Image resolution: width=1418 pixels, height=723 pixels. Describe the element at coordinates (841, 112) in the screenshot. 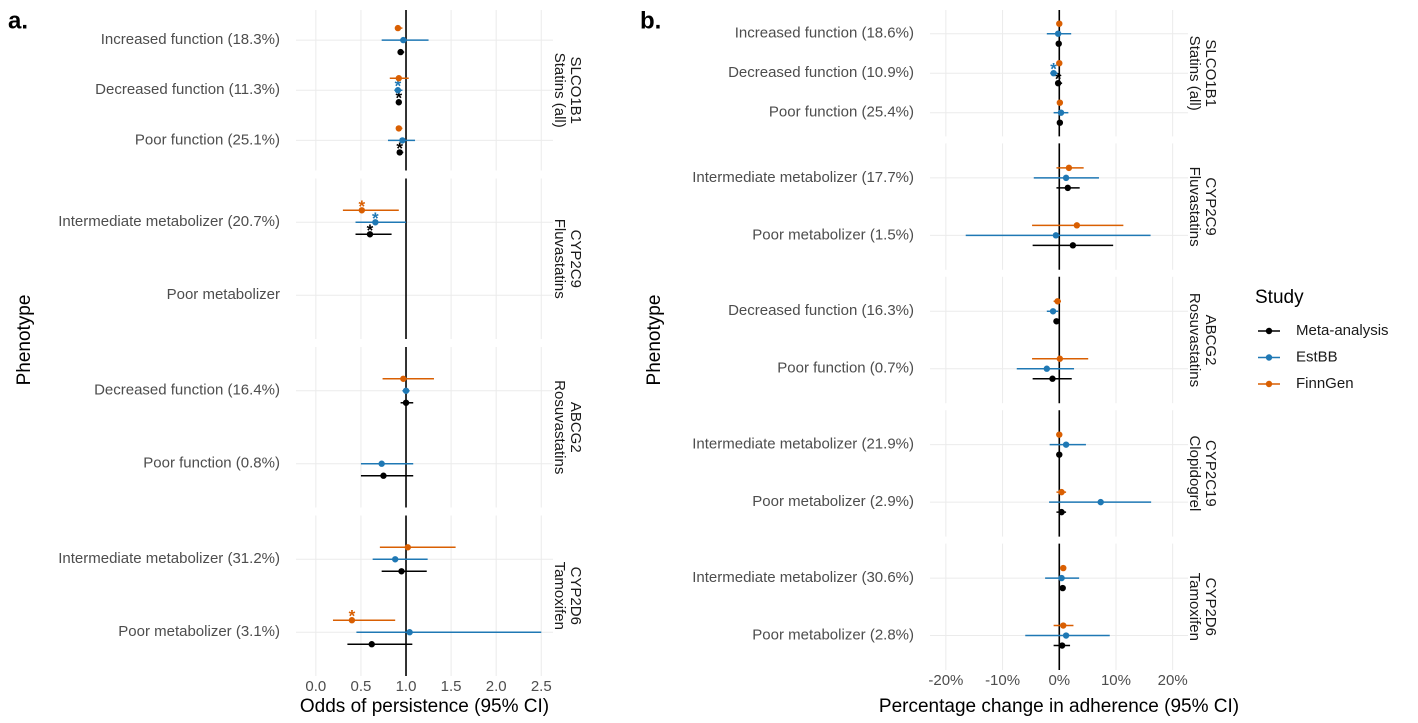

I see `row-label: Poor function (25.4%)` at that location.